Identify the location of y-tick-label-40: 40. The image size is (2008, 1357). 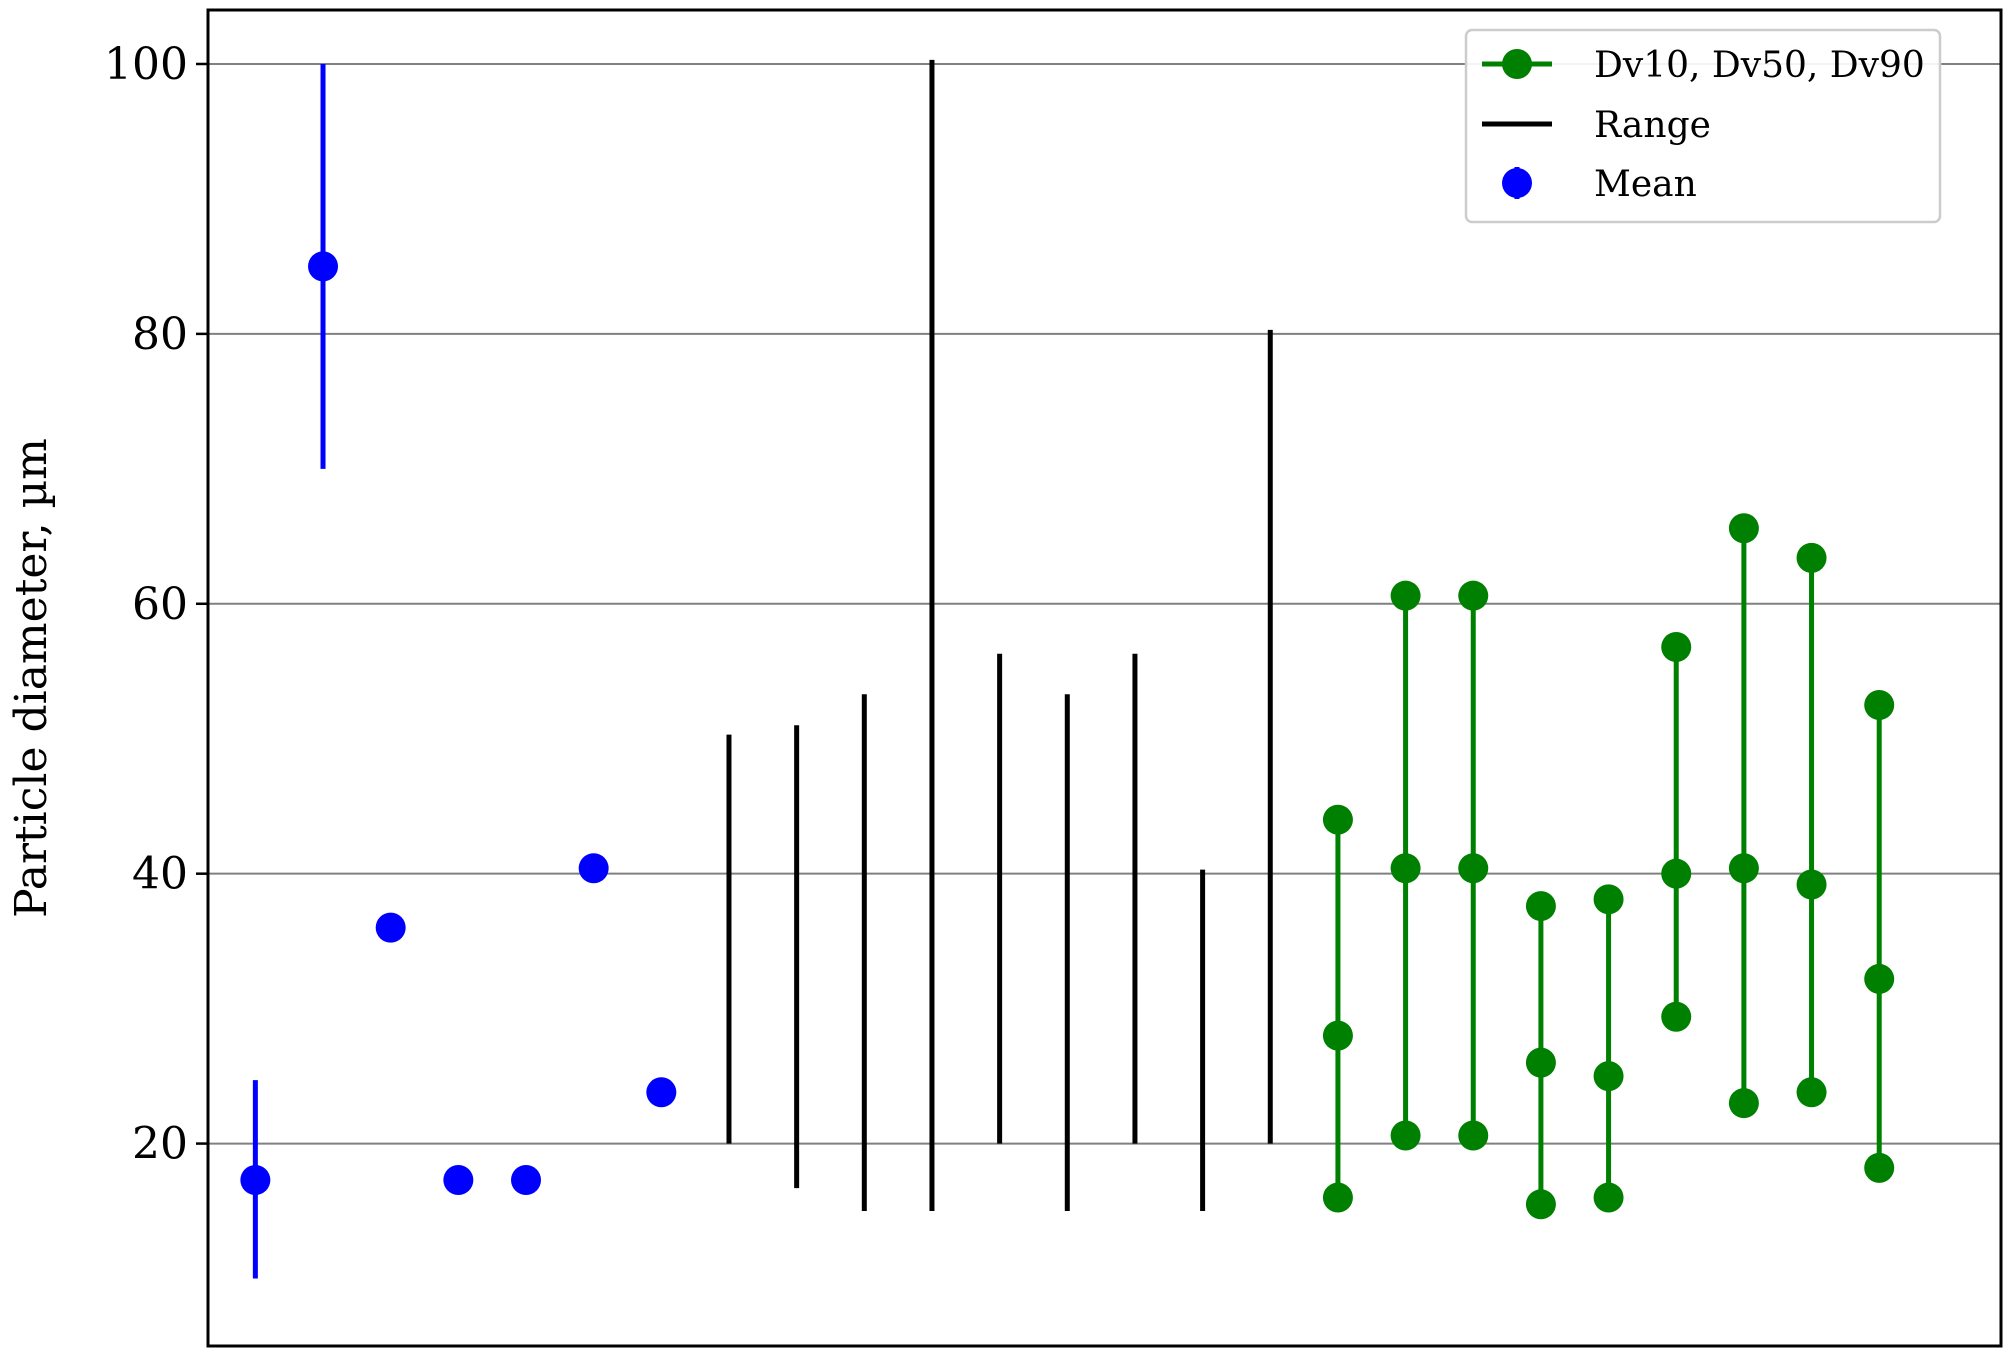
(160, 874).